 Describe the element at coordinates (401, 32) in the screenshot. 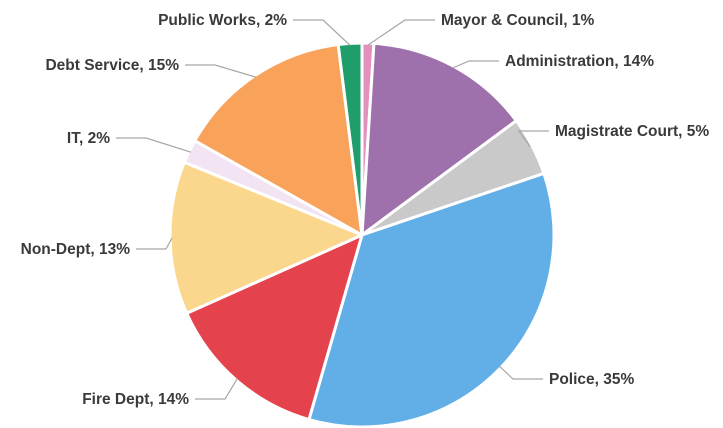

I see `leader-mayor-council` at that location.